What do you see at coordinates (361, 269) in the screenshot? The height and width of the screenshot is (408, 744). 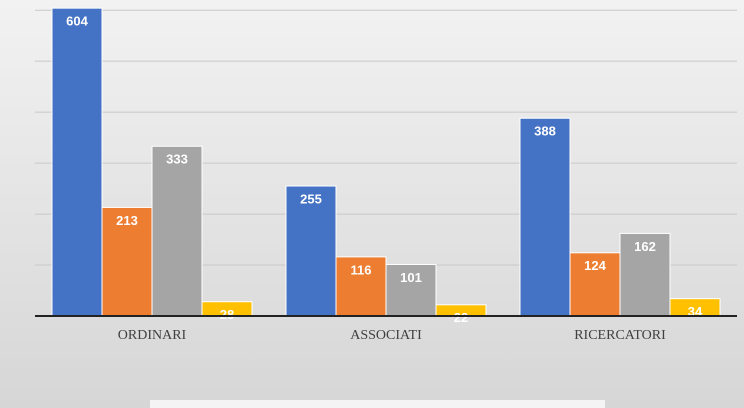 I see `value-label: 116` at bounding box center [361, 269].